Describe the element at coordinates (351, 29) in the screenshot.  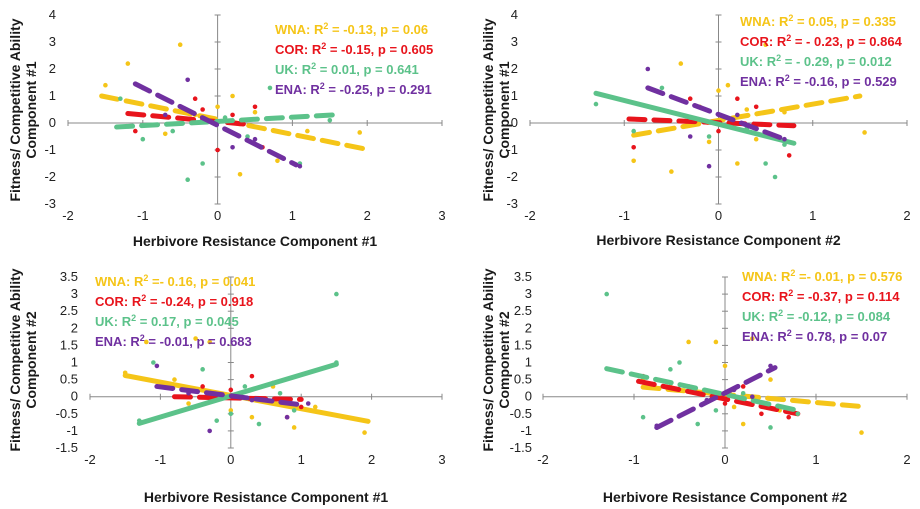
I see `stat-label-wna: WNA: R2 = -0.13, p = 0.06` at that location.